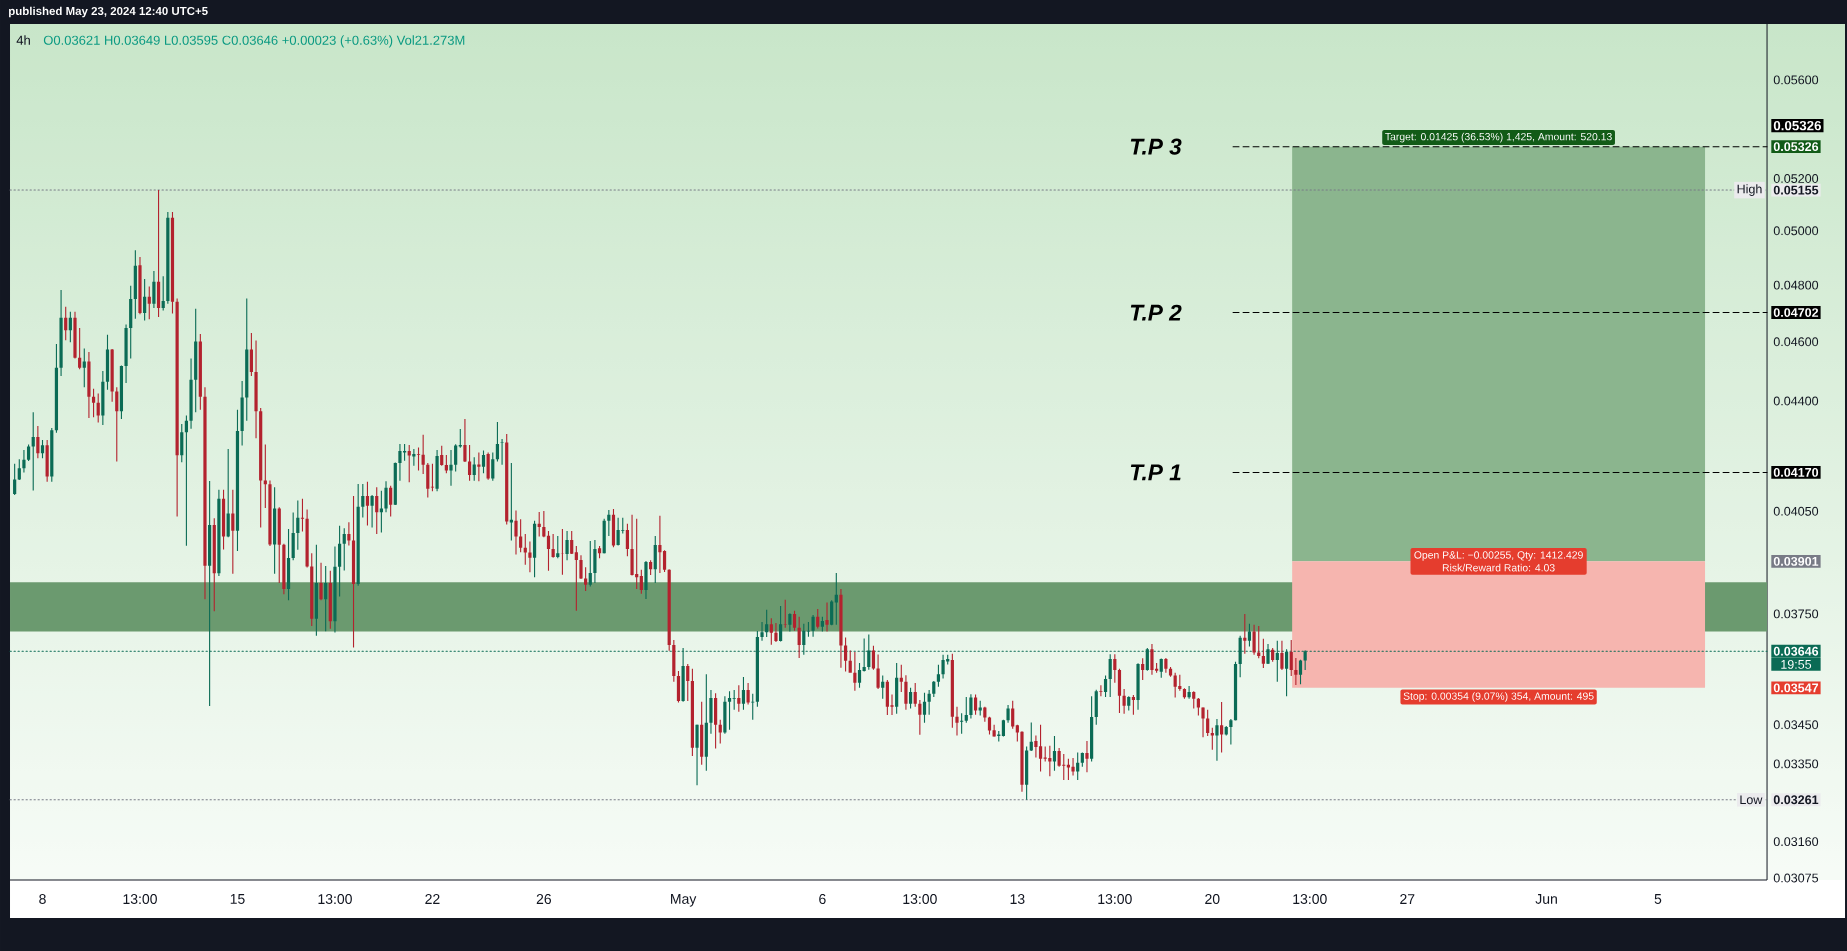 The image size is (1847, 951). I want to click on y-tick-label: 0.04400, so click(1796, 401).